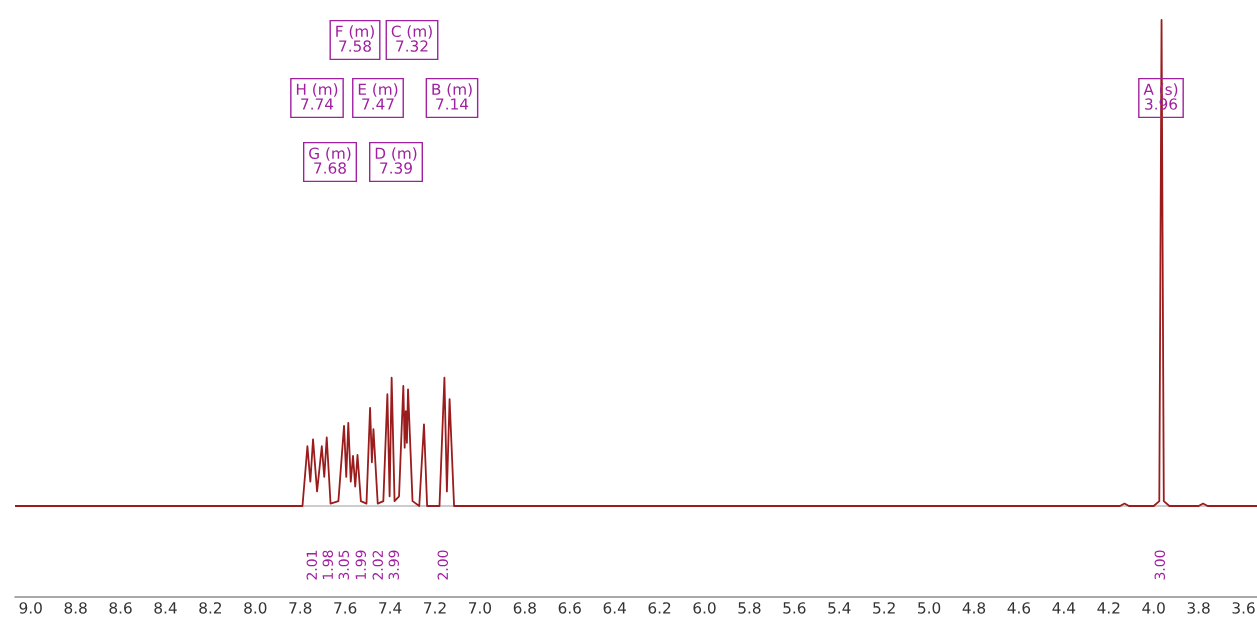 This screenshot has width=1257, height=632. Describe the element at coordinates (1108, 608) in the screenshot. I see `x-tick-label: 4.2` at that location.